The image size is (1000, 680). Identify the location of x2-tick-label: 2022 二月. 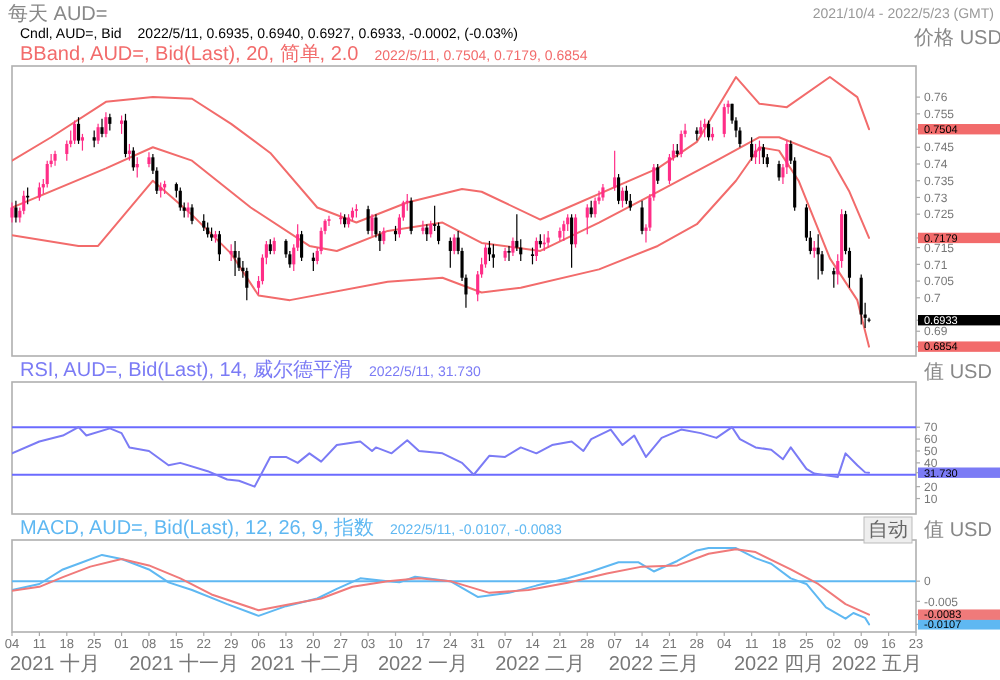
(540, 665).